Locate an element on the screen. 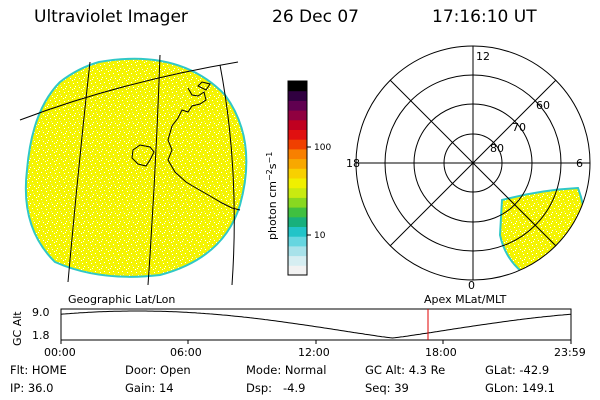 The image size is (600, 400). status-door: Door: Open is located at coordinates (158, 370).